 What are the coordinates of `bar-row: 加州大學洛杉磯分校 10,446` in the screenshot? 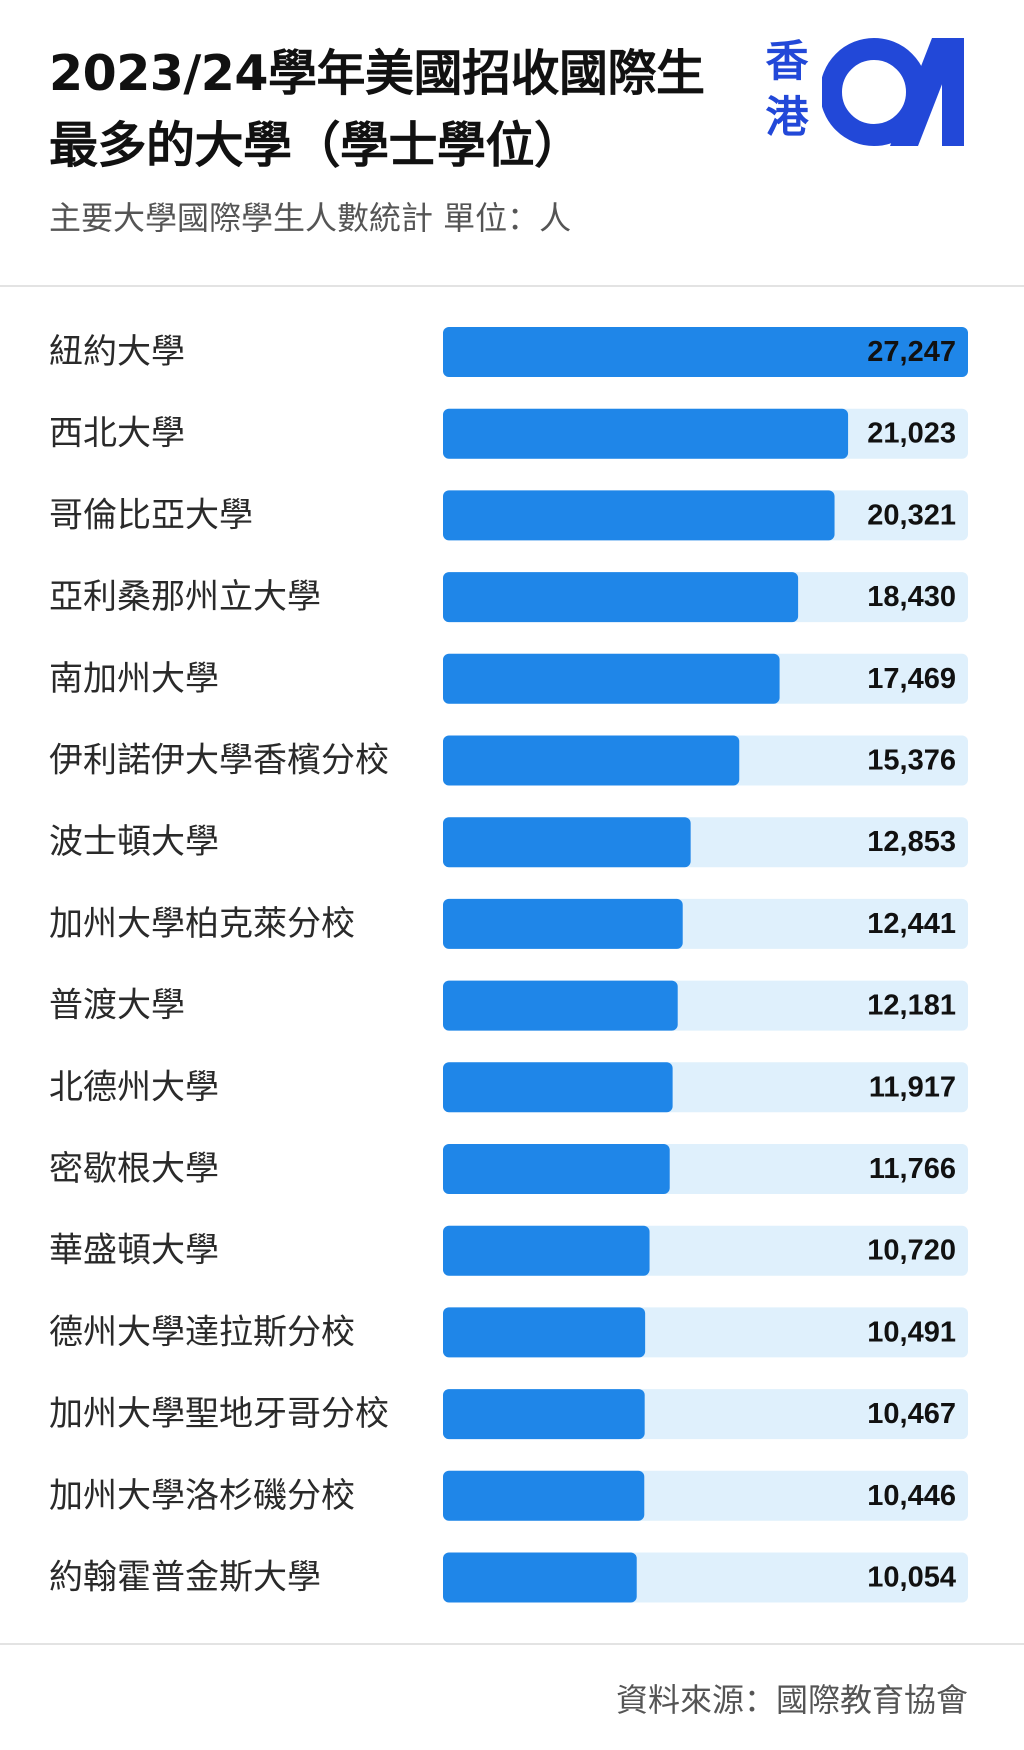 It's located at (508, 1495).